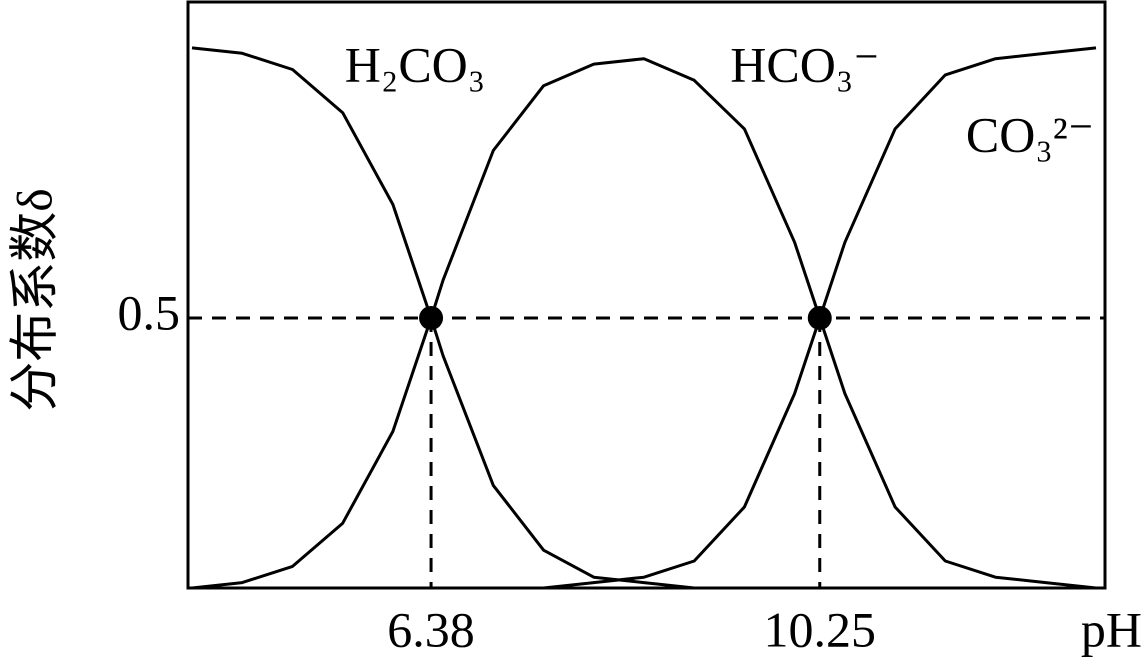  Describe the element at coordinates (820, 629) in the screenshot. I see `x-tick-label: 10.25` at that location.